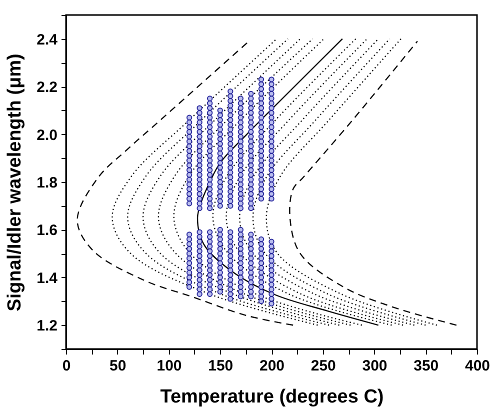 Image resolution: width=490 pixels, height=412 pixels. I want to click on x-tick-label: 250, so click(323, 366).